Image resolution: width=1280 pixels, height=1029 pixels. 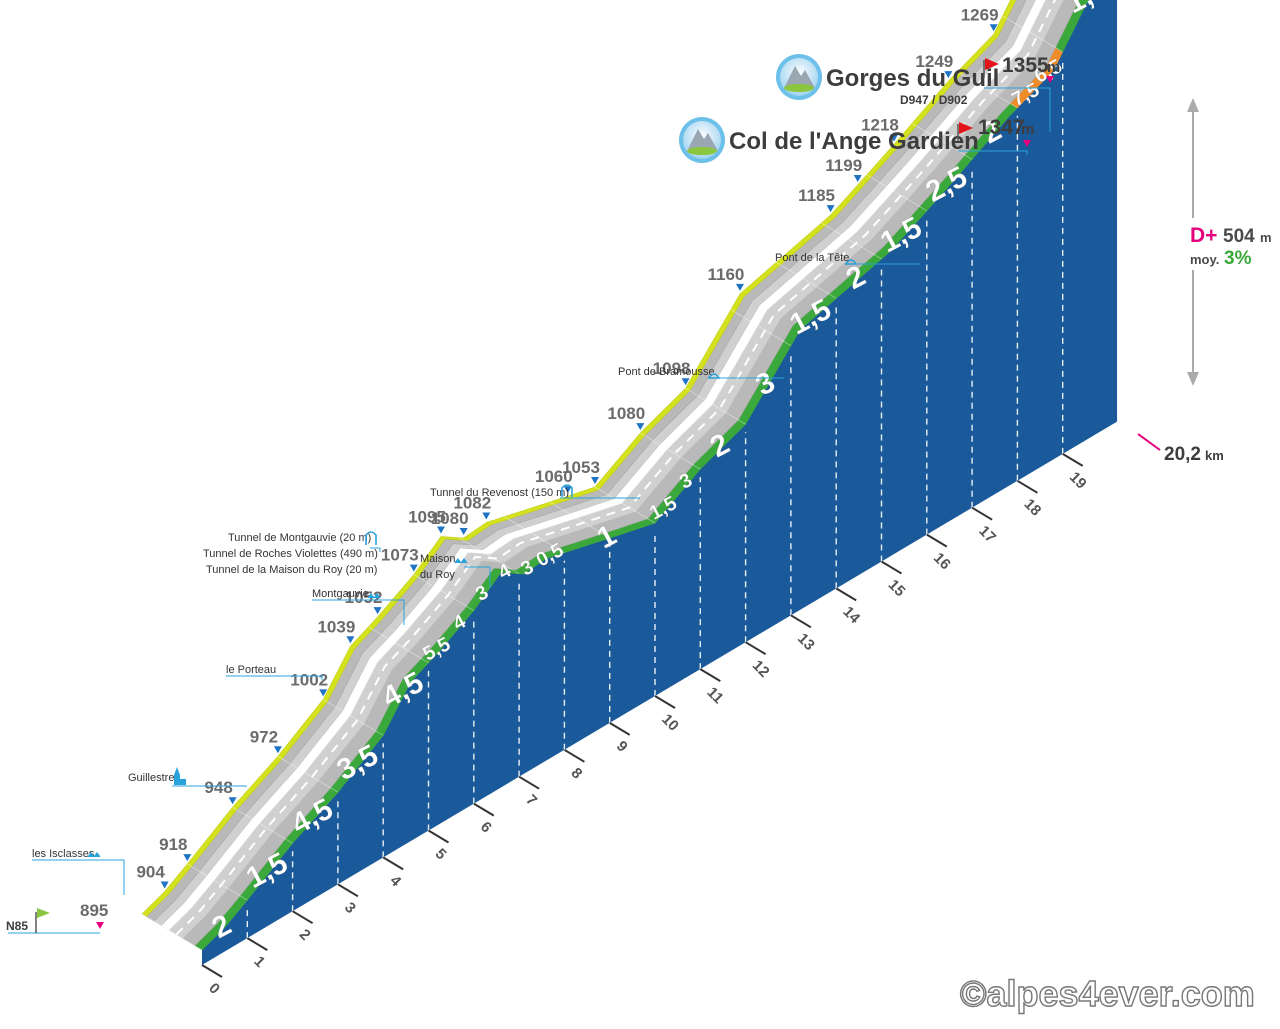 I want to click on place-maison-du-roy: Maison du Roy, so click(x=455, y=570).